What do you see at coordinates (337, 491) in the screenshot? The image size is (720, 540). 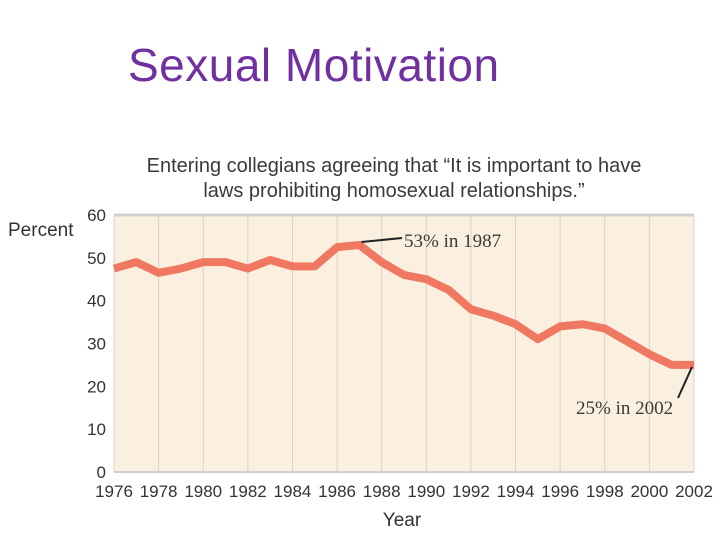 I see `x-tick-label: 1986` at bounding box center [337, 491].